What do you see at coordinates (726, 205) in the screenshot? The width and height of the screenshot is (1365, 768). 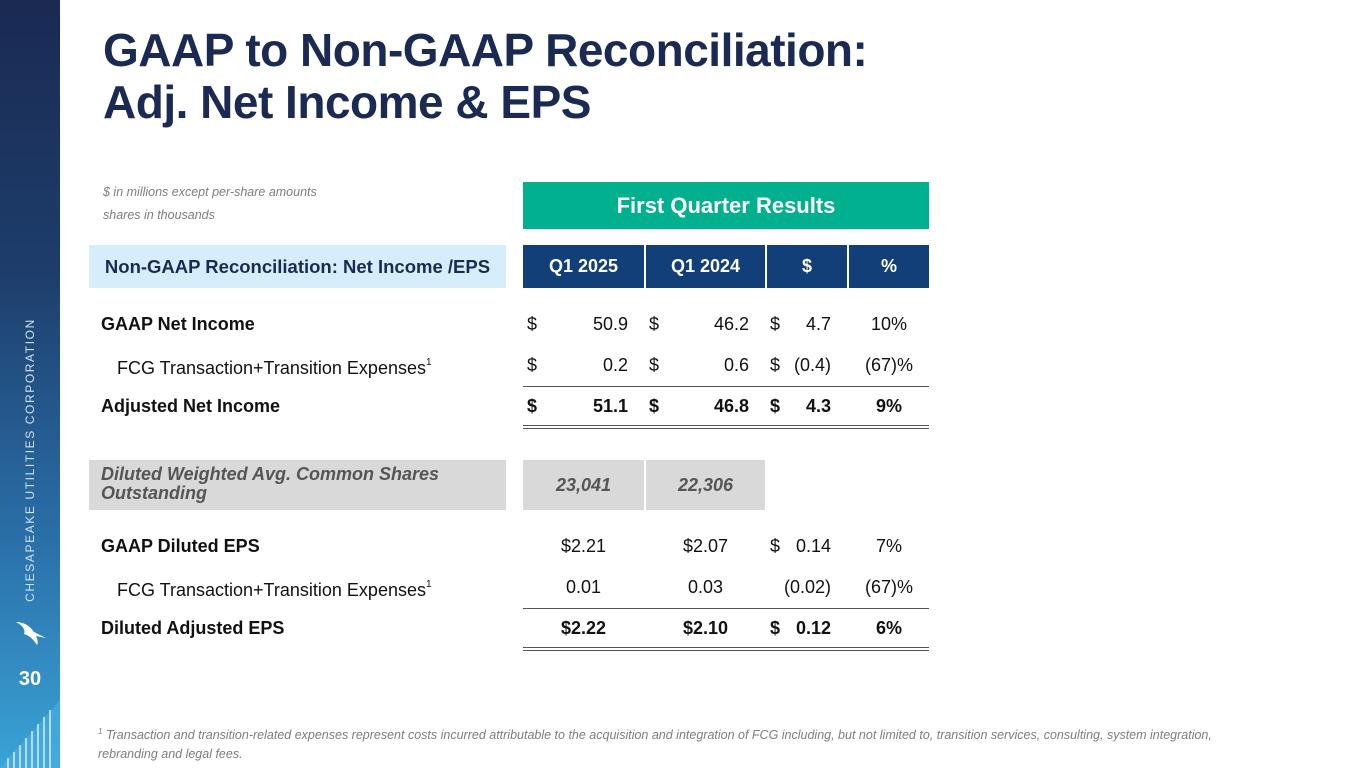 I see `first-quarter-banner: First Quarter Results` at bounding box center [726, 205].